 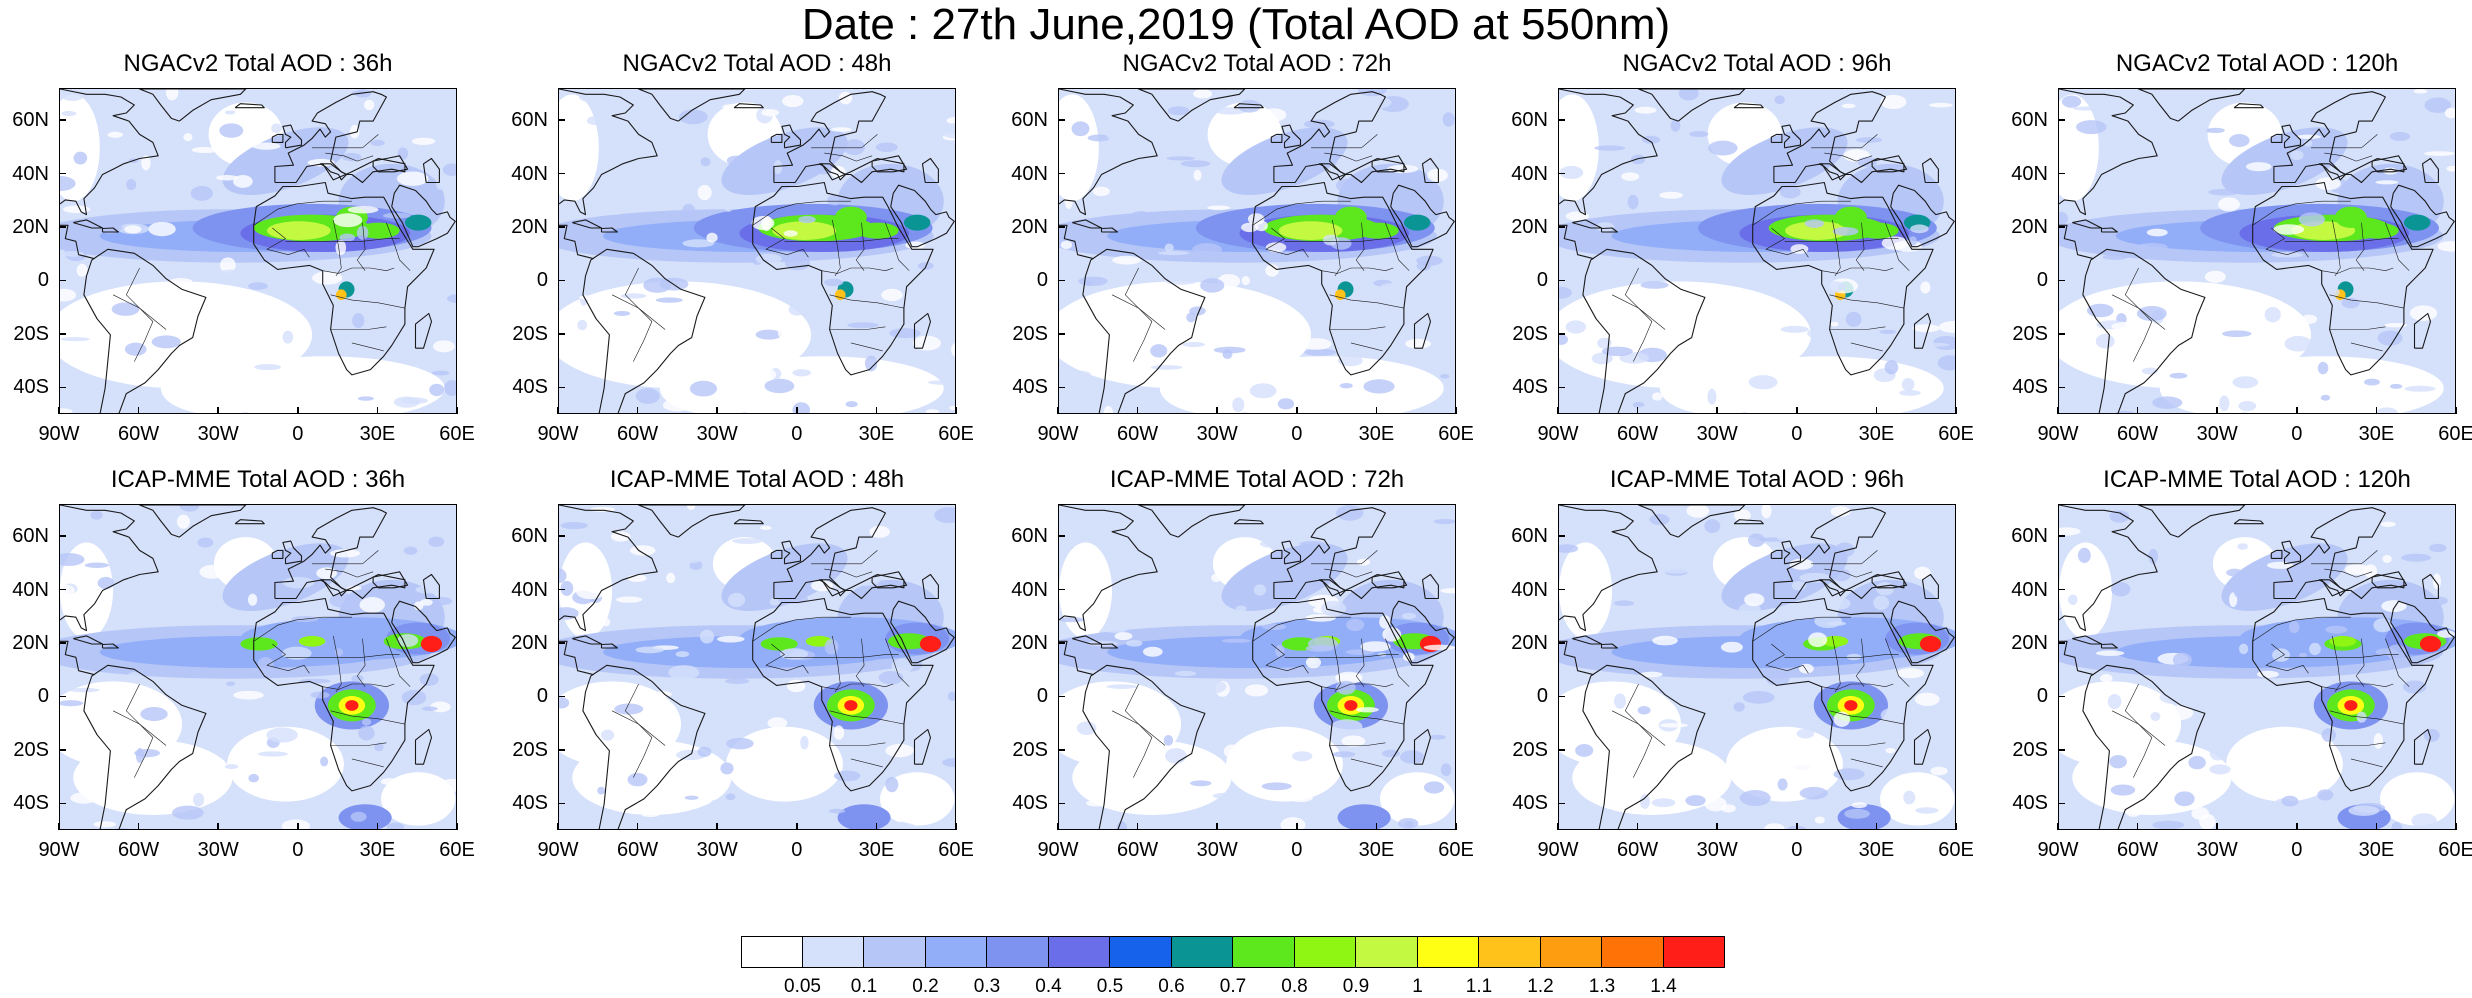 What do you see at coordinates (802, 986) in the screenshot?
I see `colorbar-label: 0.05` at bounding box center [802, 986].